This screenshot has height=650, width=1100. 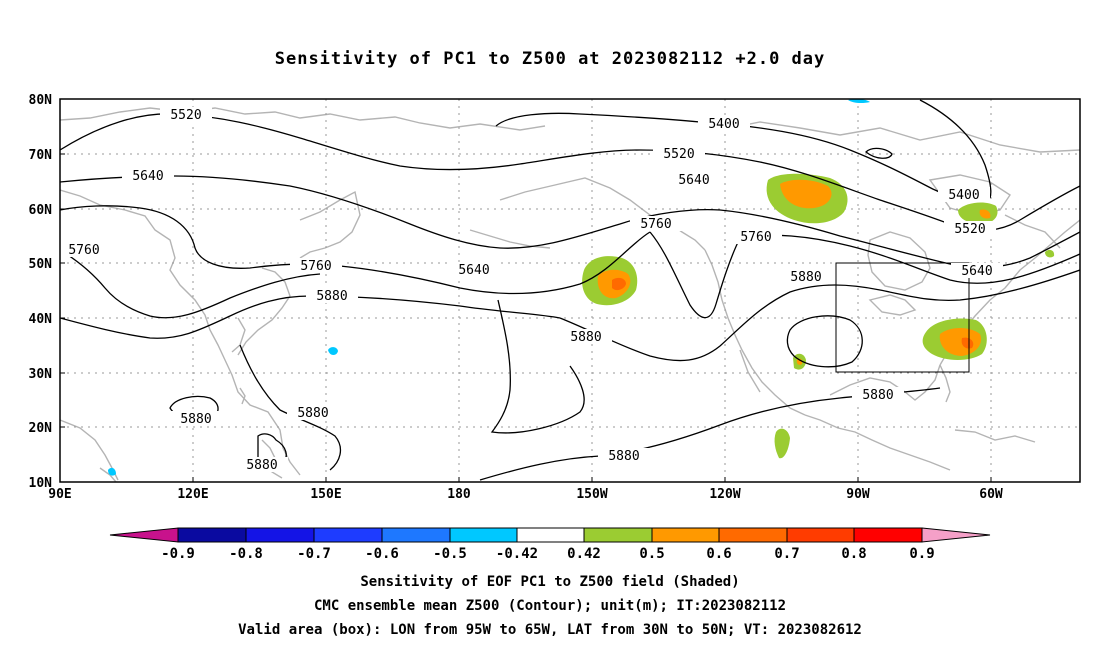 I want to click on colorbar-tick: 0.7, so click(x=786, y=554).